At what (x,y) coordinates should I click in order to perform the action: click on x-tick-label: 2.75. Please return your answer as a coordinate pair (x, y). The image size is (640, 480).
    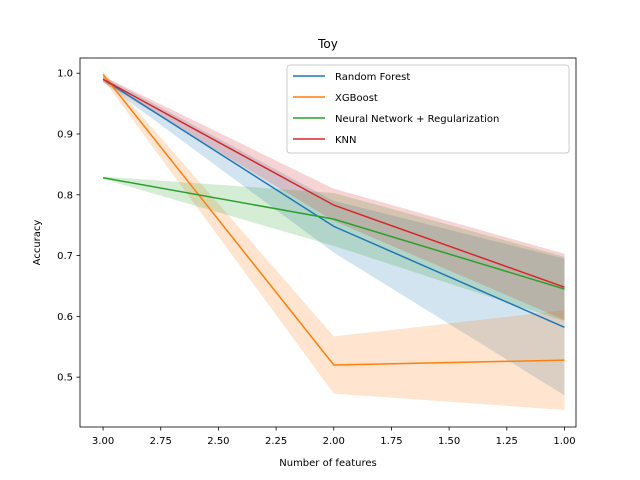
    Looking at the image, I should click on (161, 441).